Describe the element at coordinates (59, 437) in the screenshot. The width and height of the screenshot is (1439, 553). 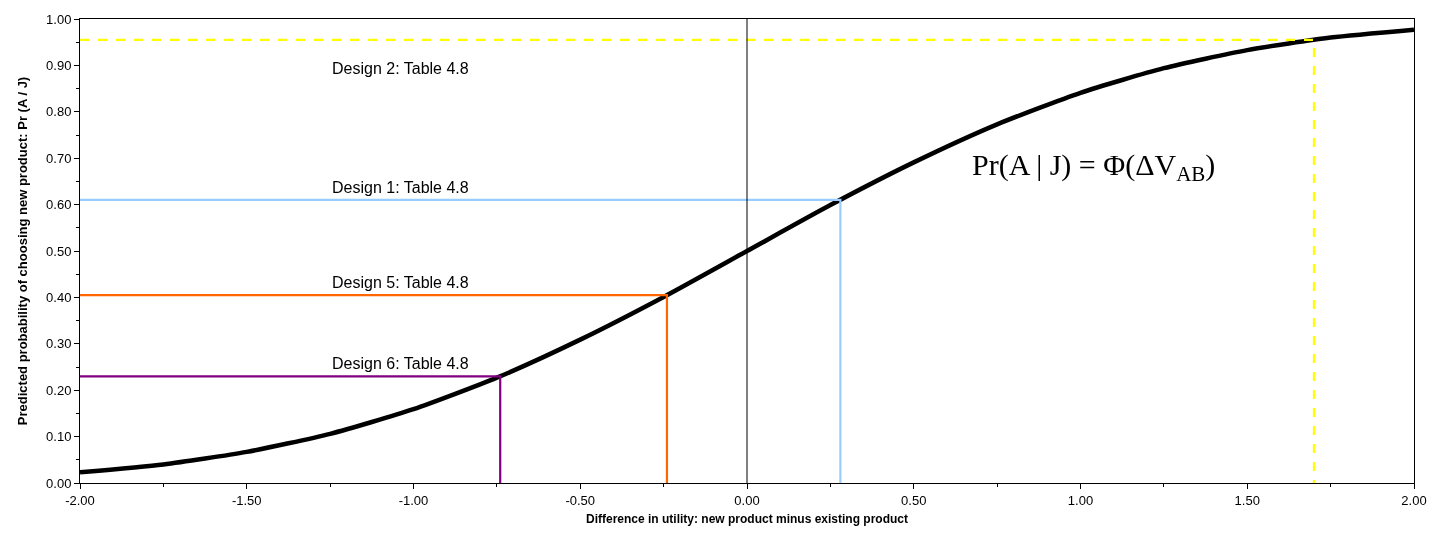
I see `y-tick-label: 0.10` at that location.